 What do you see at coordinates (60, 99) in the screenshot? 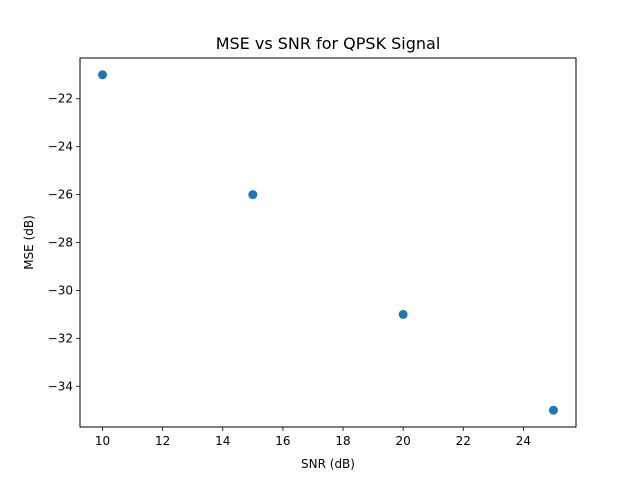
I see `y-tick-label: −22` at bounding box center [60, 99].